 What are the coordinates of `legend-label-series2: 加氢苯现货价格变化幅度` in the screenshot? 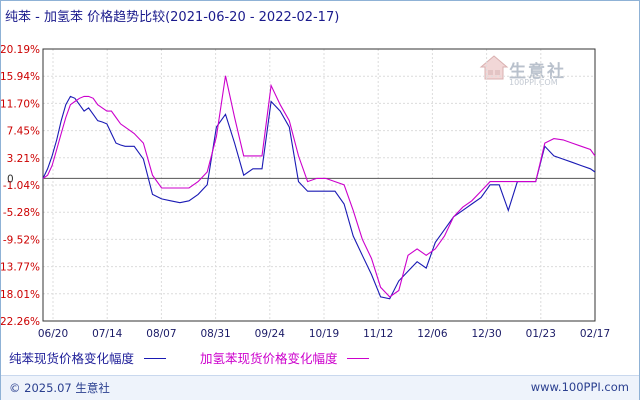 It's located at (268, 358).